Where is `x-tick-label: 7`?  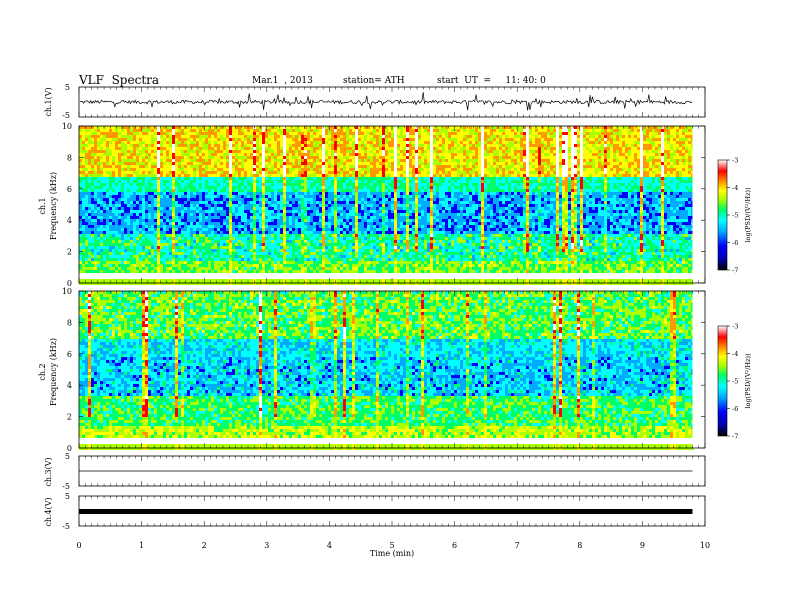
x-tick-label: 7 is located at coordinates (517, 545).